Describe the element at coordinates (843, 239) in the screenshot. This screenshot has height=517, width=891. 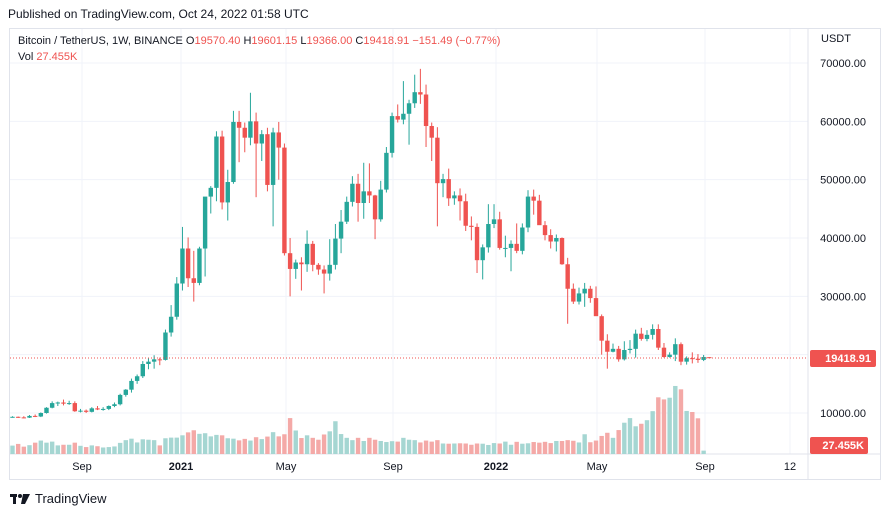
I see `price-tick-label: 40000.00` at that location.